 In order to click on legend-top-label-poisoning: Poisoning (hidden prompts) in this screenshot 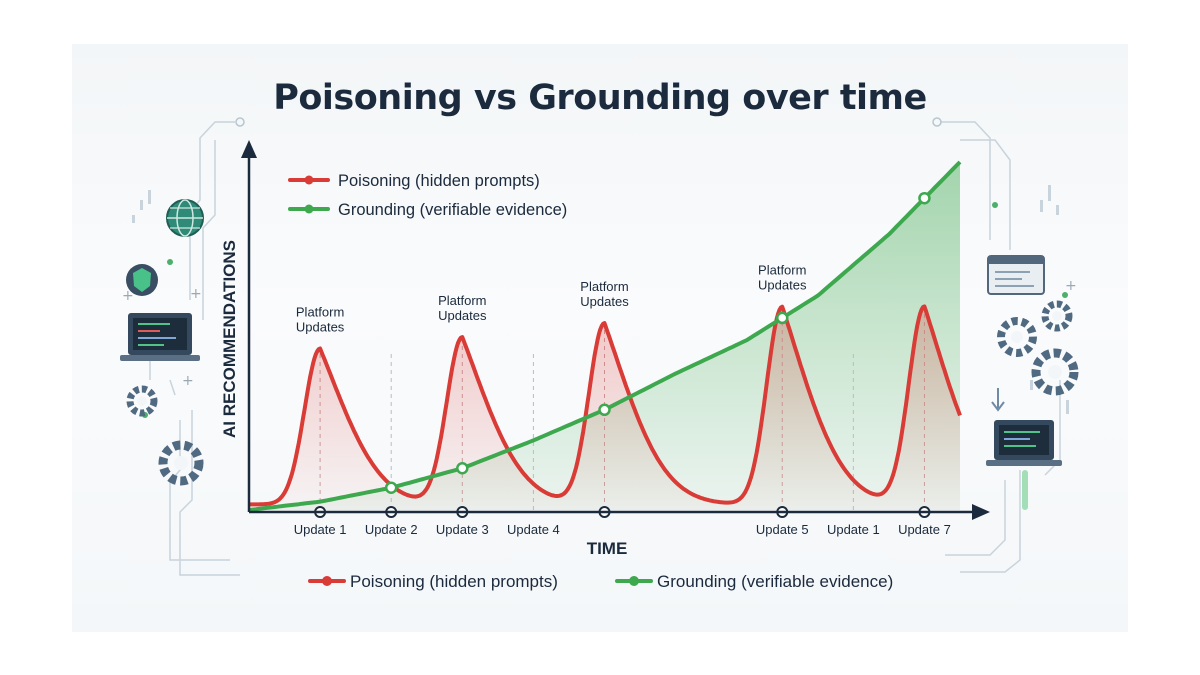, I will do `click(439, 181)`.